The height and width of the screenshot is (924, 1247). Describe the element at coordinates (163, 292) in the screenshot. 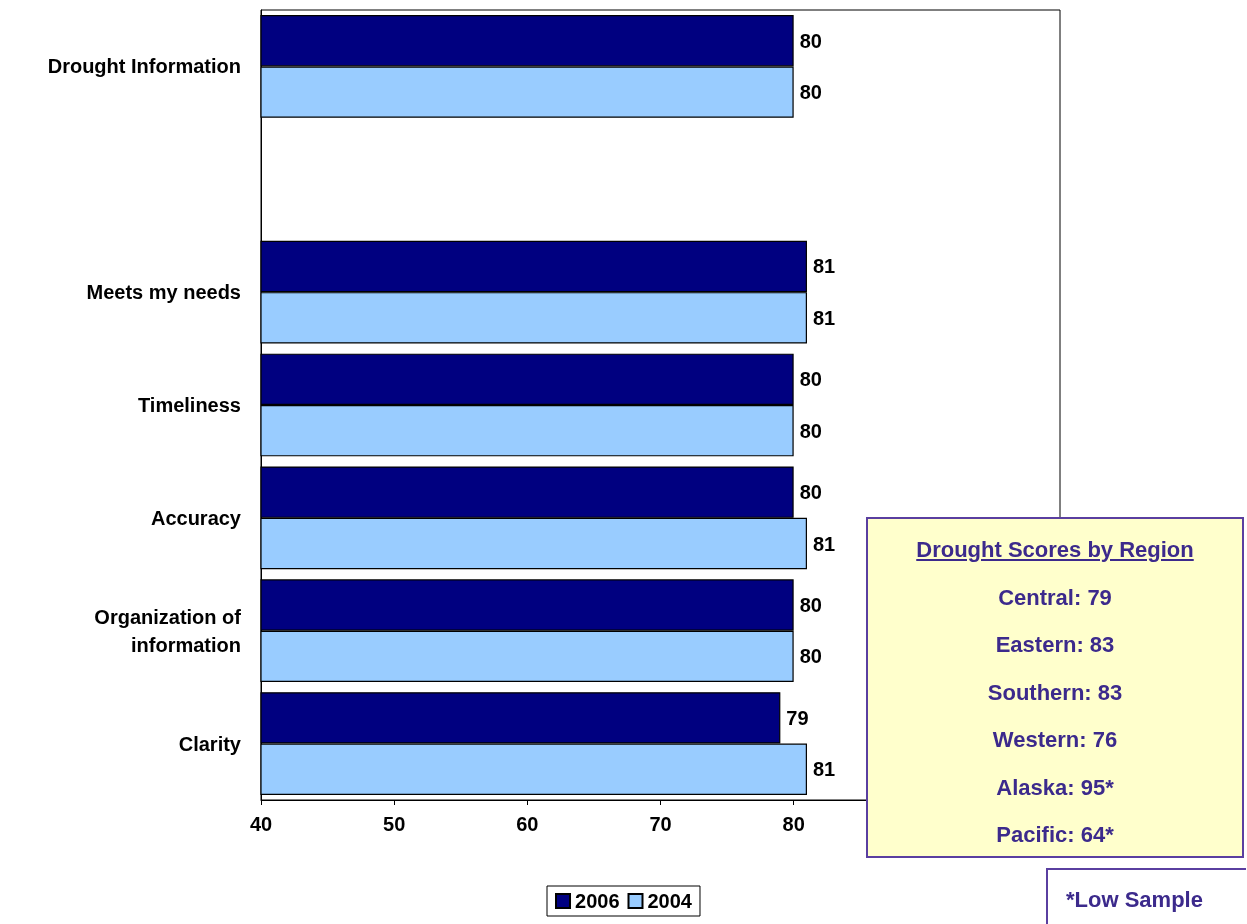

I see `y-tick-label: Meets my needs` at that location.